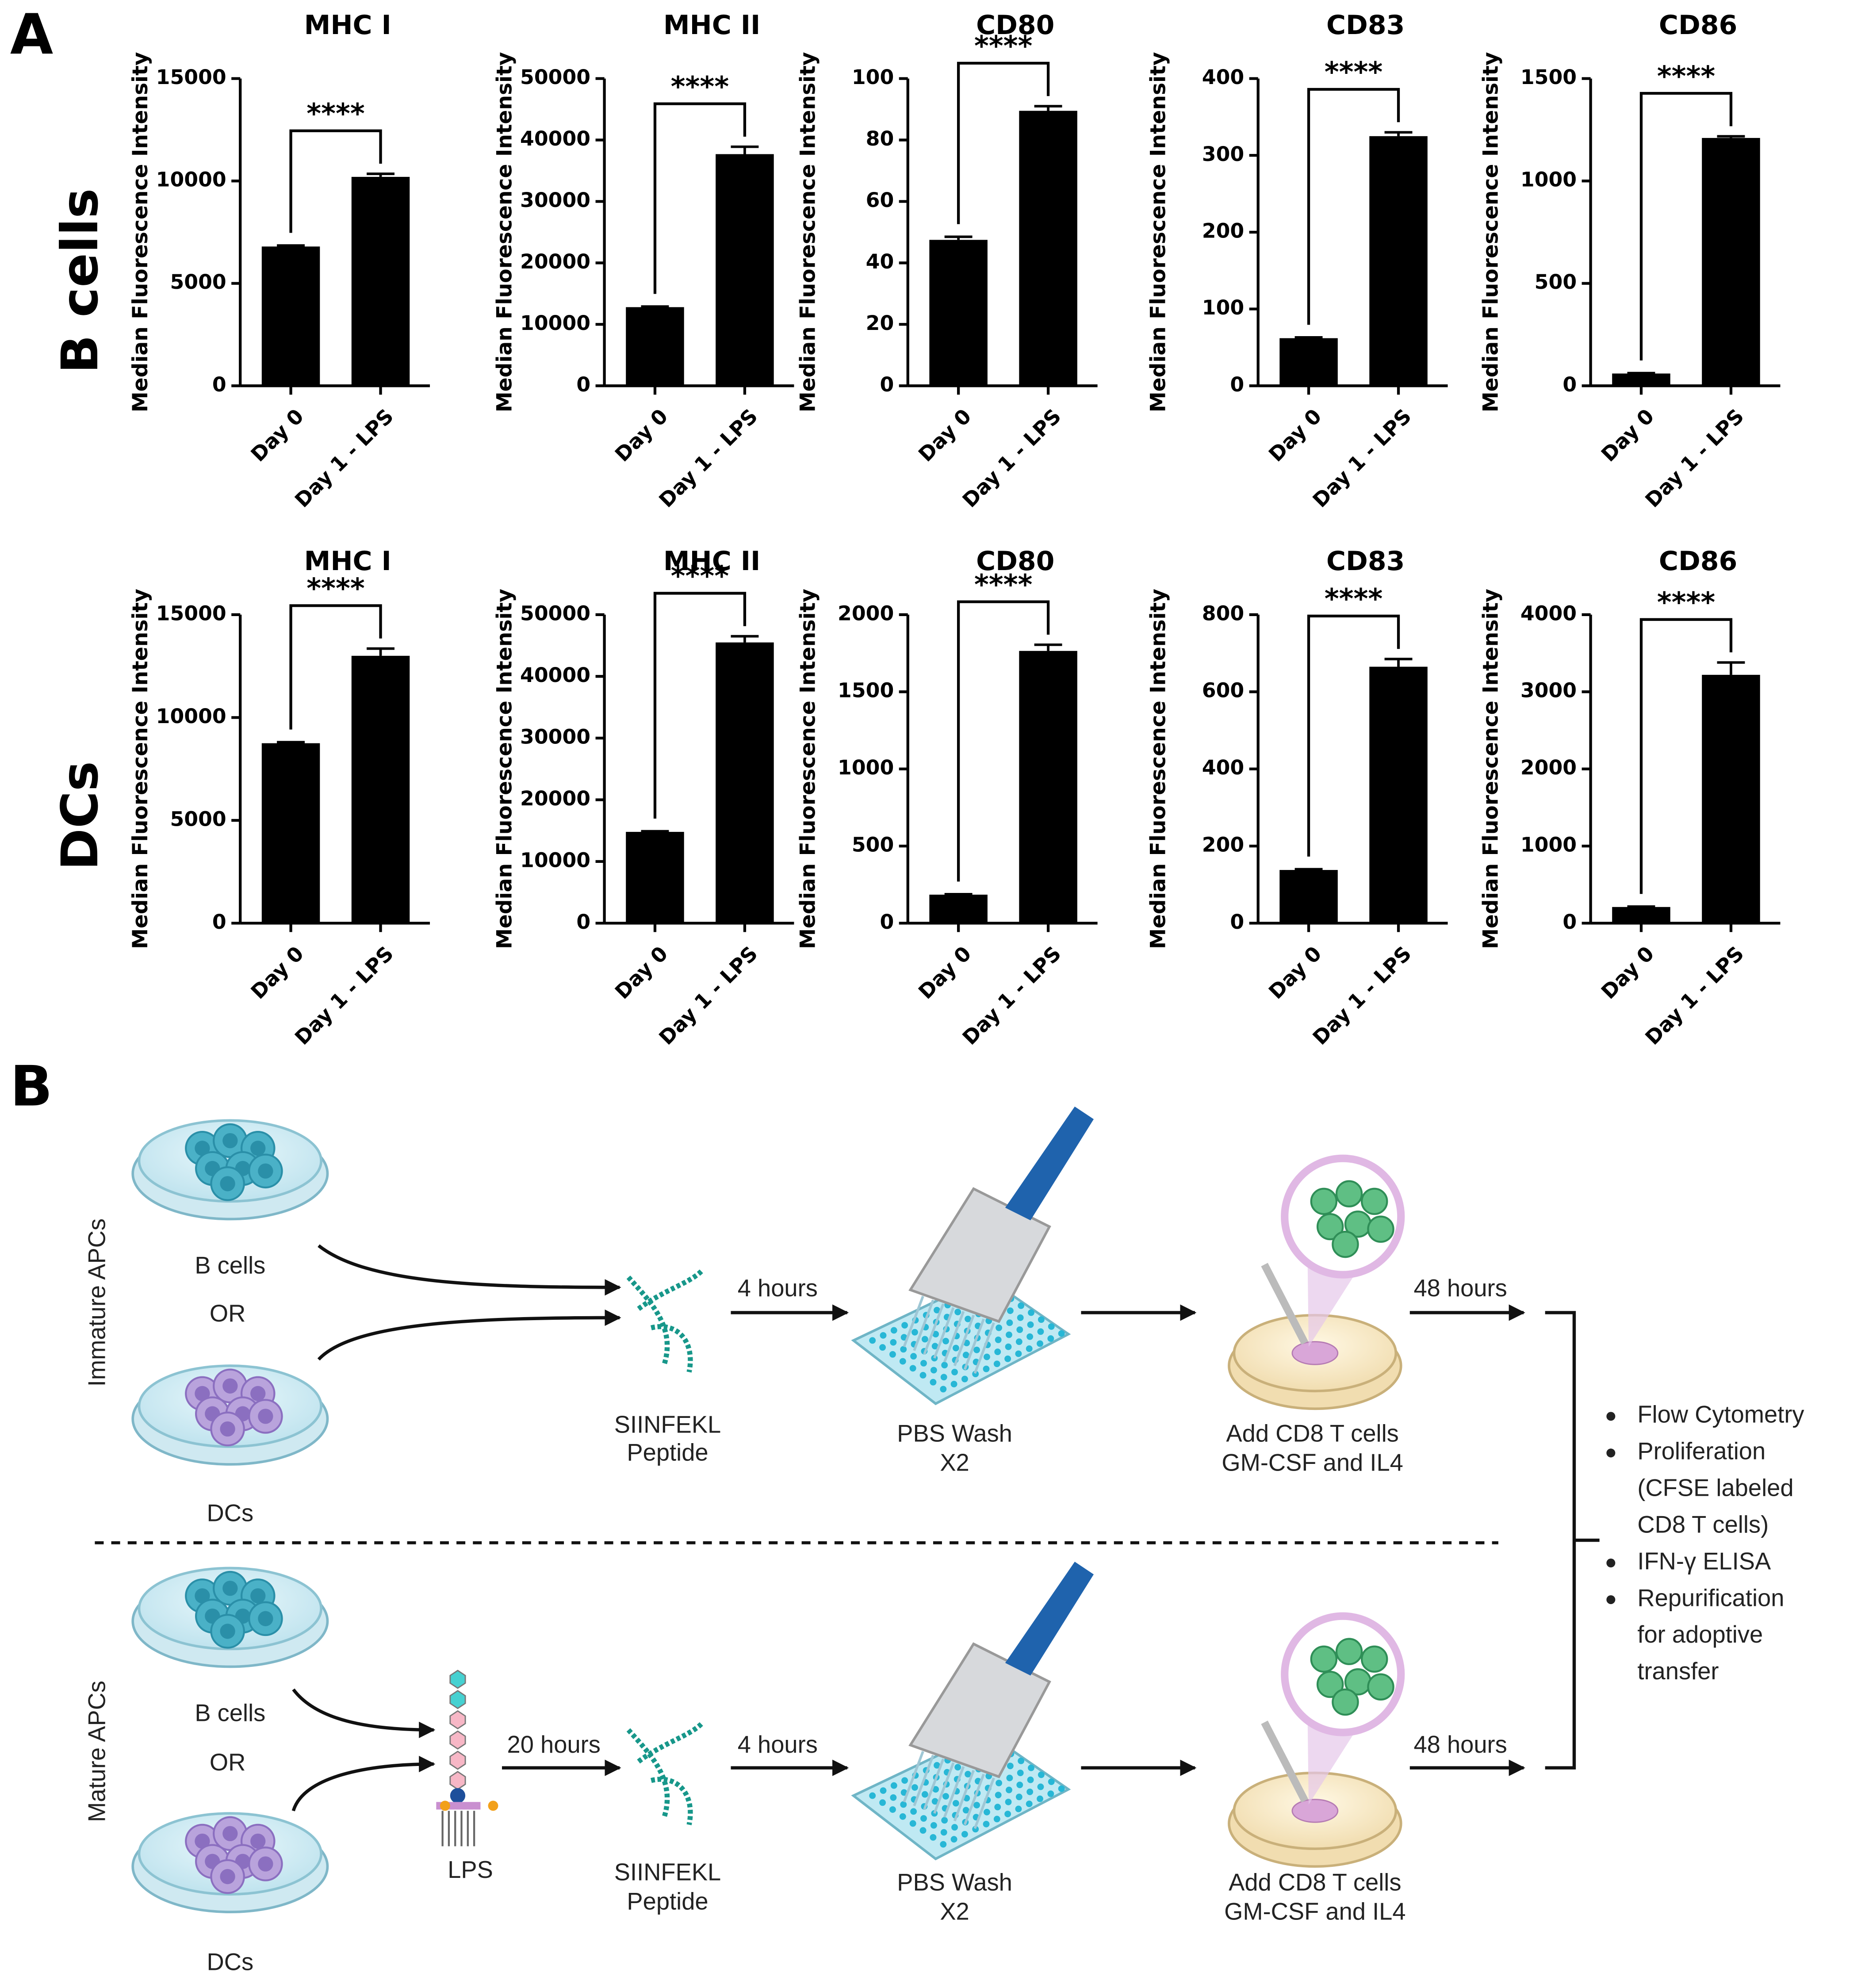  What do you see at coordinates (1343, 1216) in the screenshot?
I see `zoom-circle` at bounding box center [1343, 1216].